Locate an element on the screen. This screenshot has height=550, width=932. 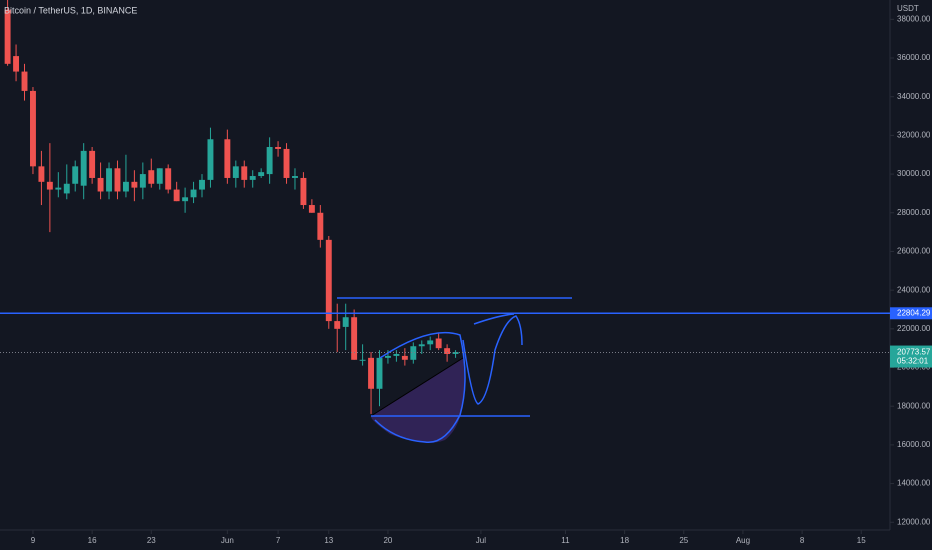
y-tick-label: 14000.00 is located at coordinates (914, 483).